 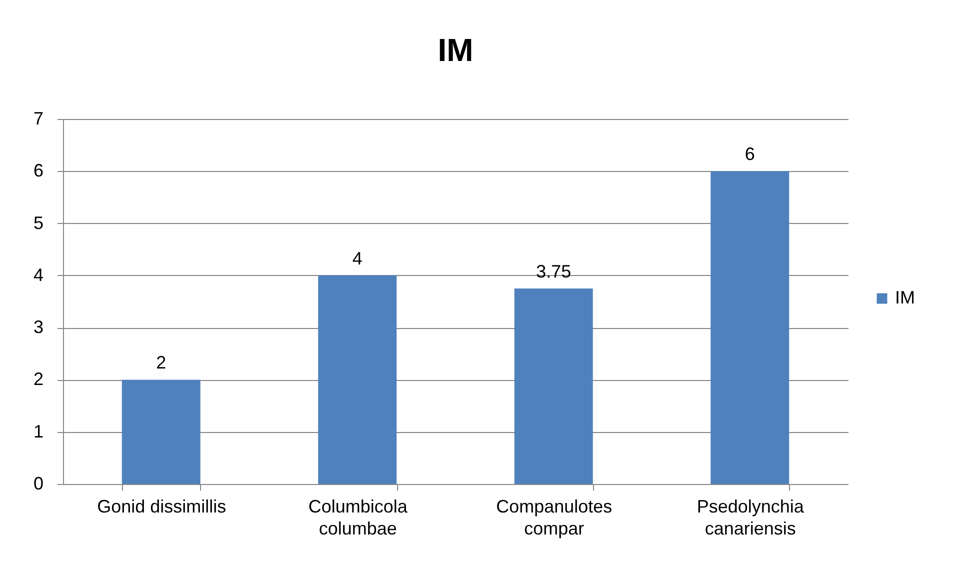 I want to click on x-tick-label: Psedolynchia canariensis, so click(x=750, y=517).